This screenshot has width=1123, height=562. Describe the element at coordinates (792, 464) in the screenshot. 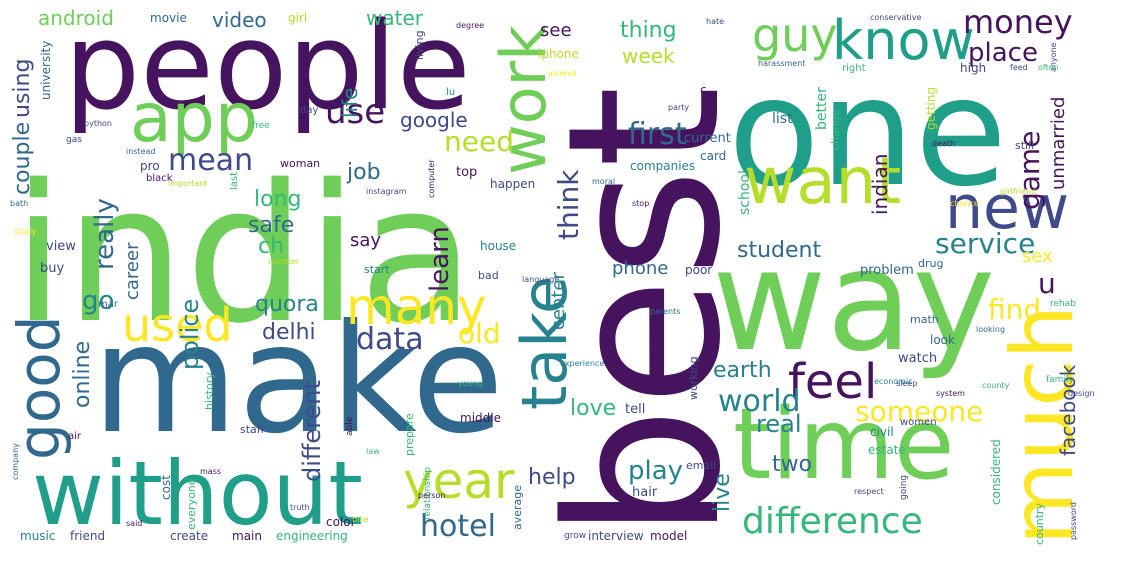

I see `word-two: two` at that location.